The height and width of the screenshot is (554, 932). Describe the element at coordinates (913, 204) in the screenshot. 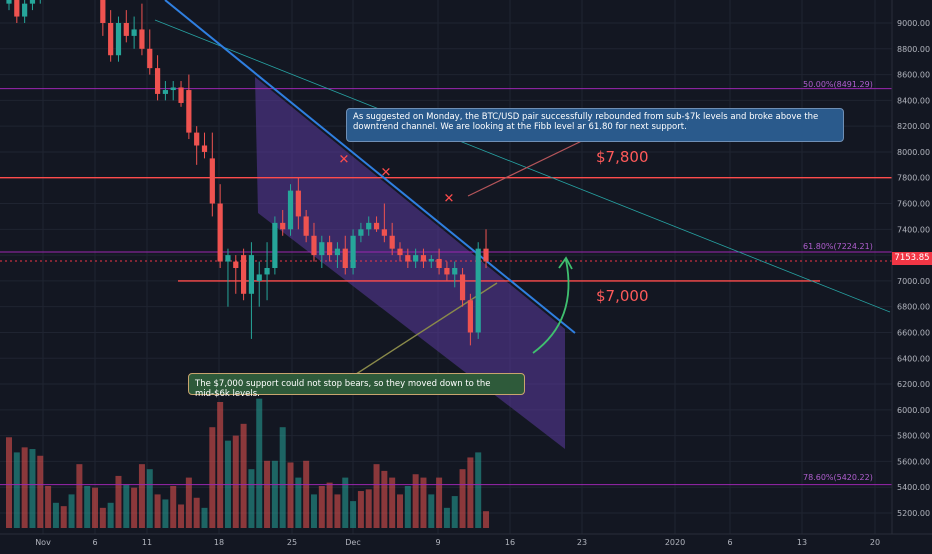

I see `y-tick-label: 7600.00` at that location.